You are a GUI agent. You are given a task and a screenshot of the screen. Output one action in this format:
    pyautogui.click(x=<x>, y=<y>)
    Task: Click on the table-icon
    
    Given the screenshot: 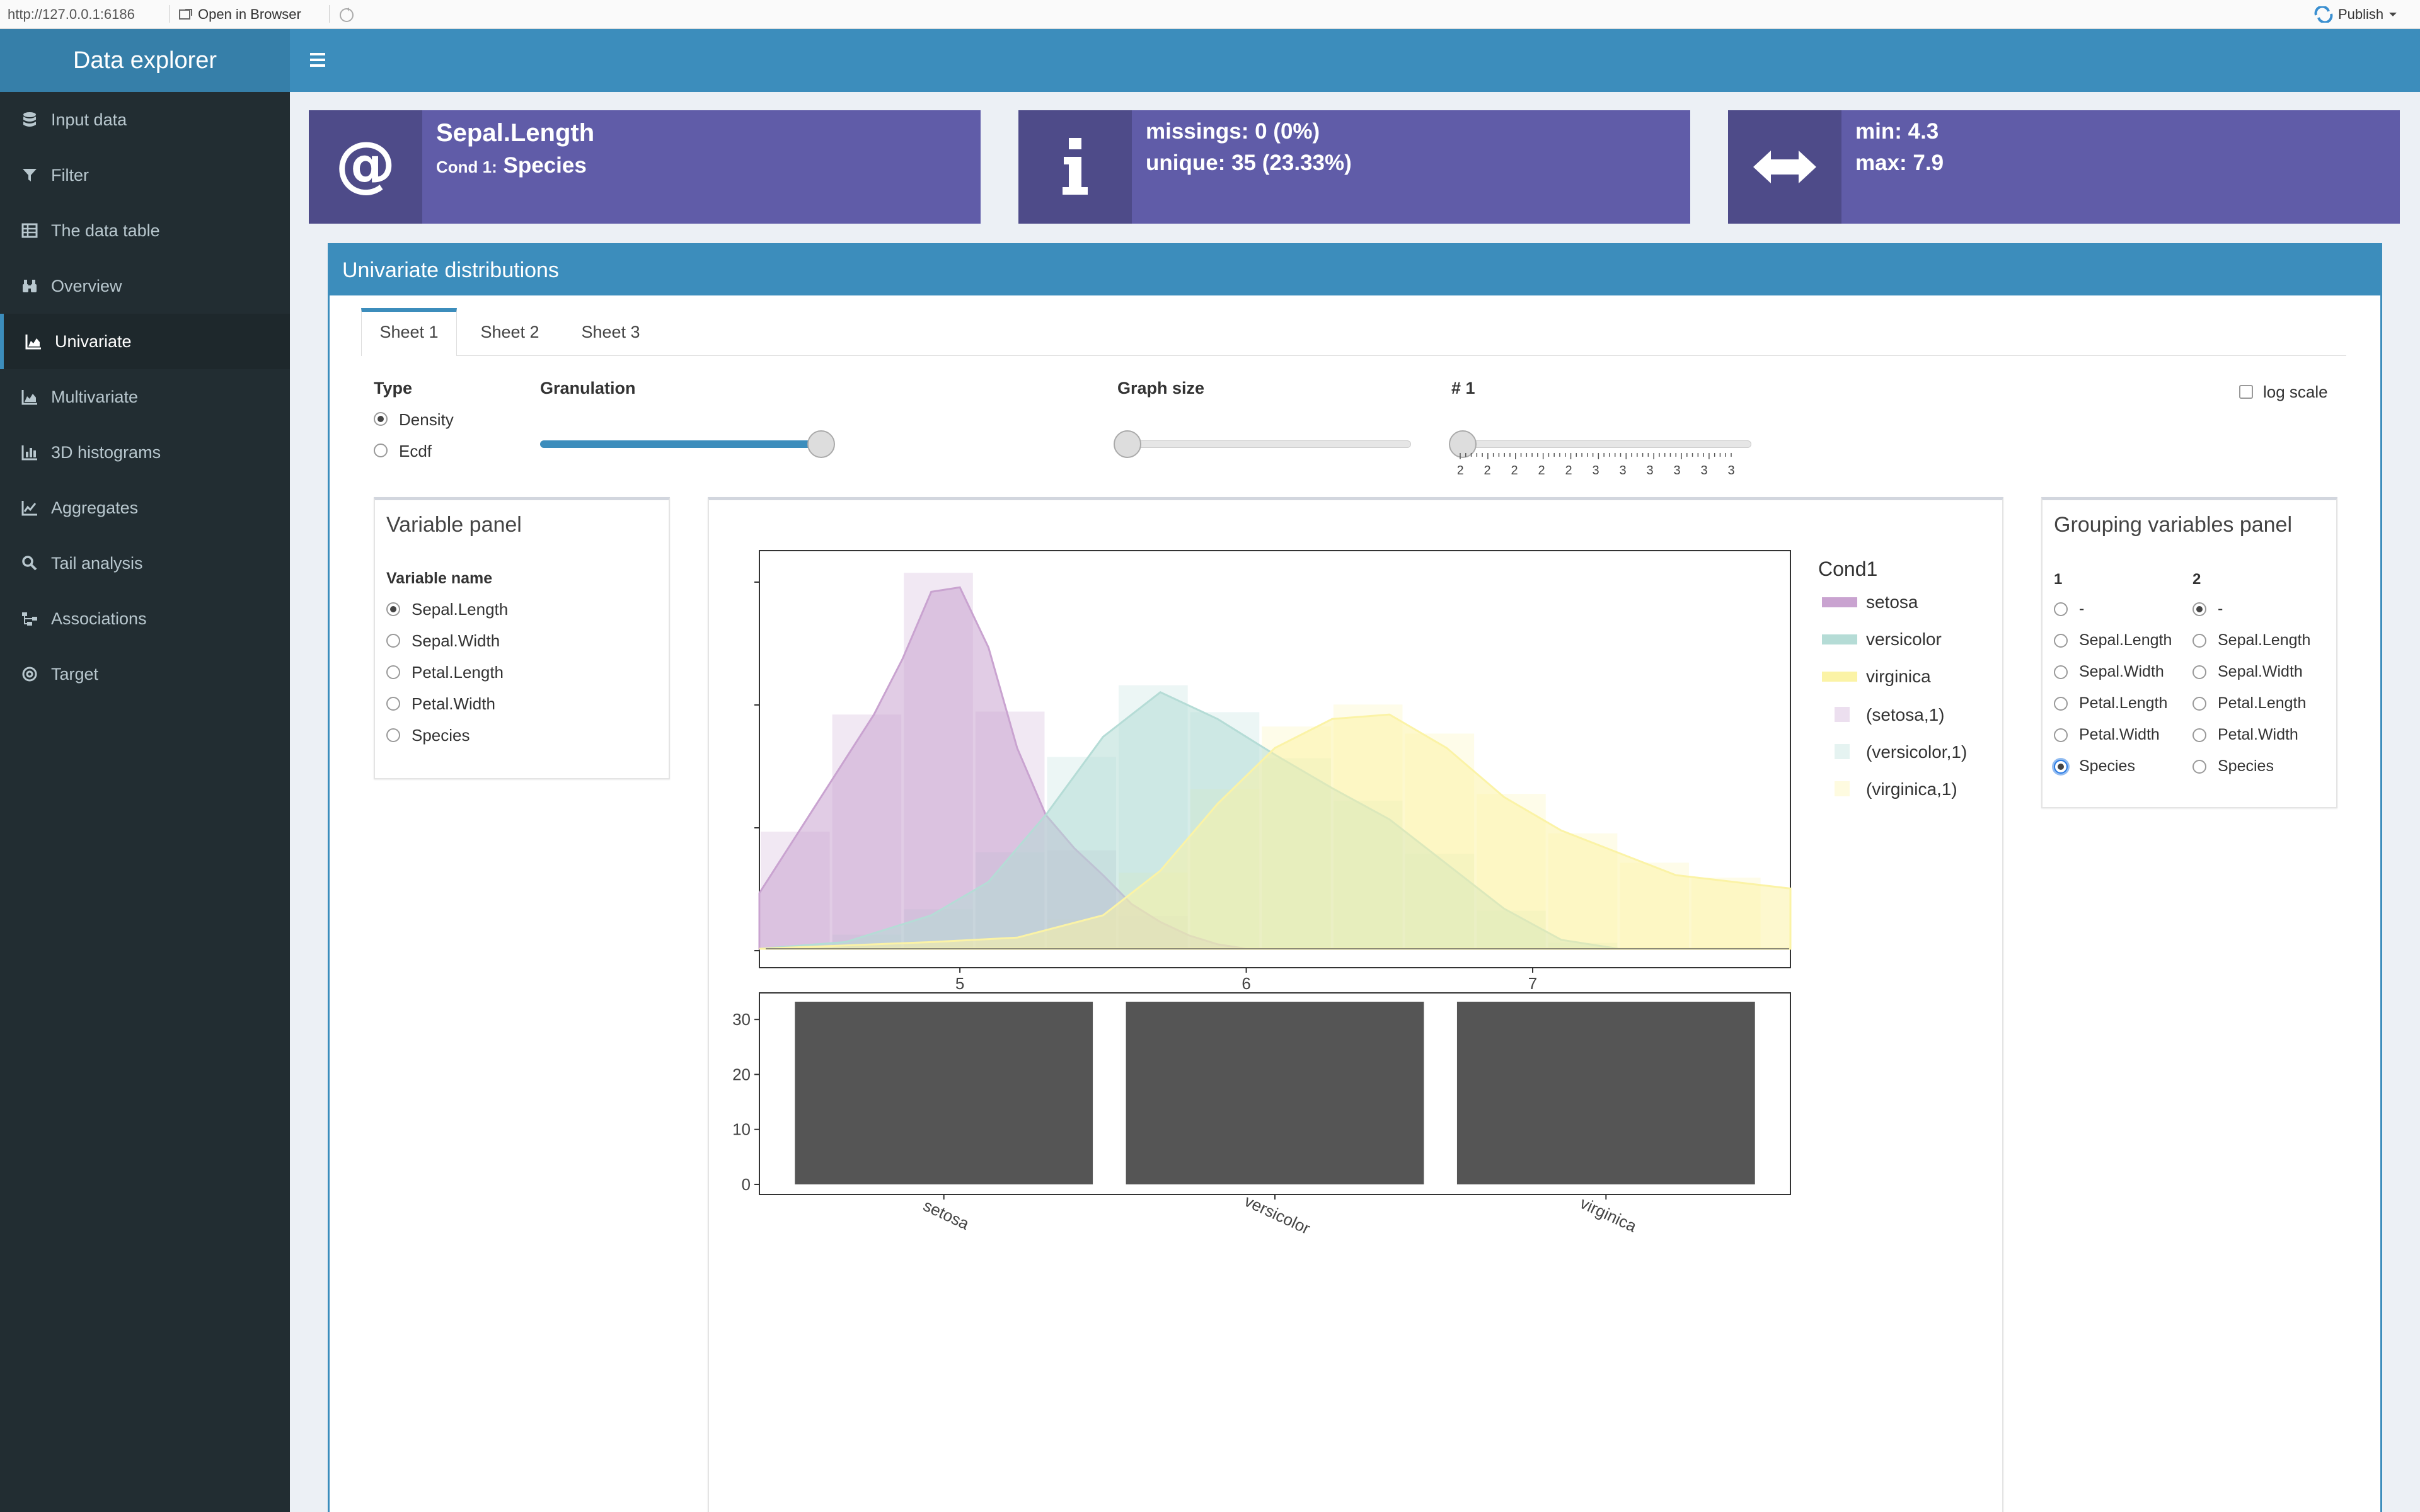 What is the action you would take?
    pyautogui.click(x=30, y=230)
    